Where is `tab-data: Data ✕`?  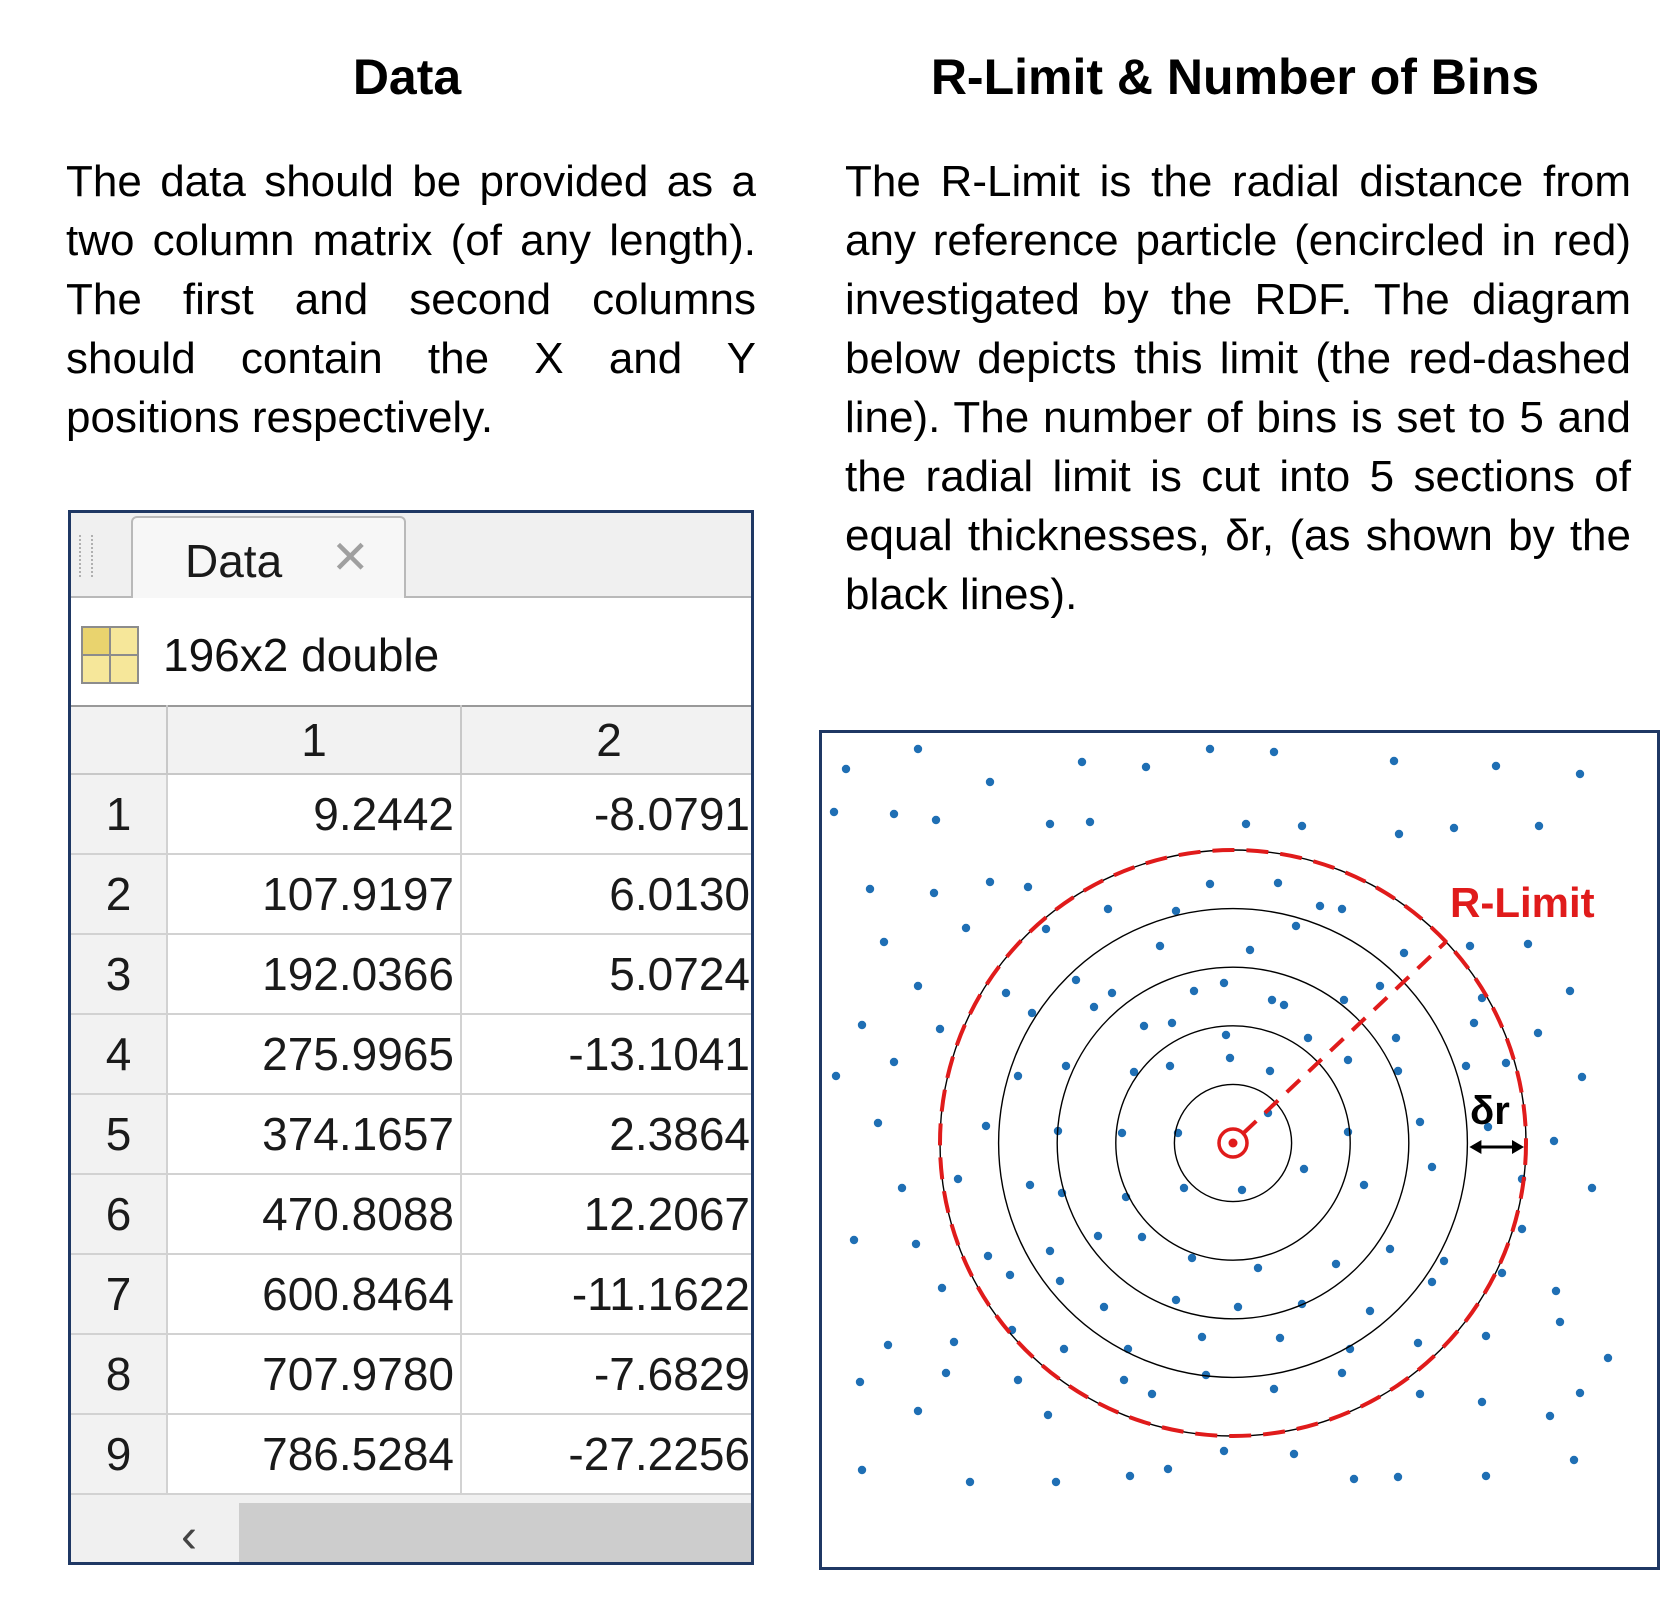
tab-data: Data ✕ is located at coordinates (268, 557).